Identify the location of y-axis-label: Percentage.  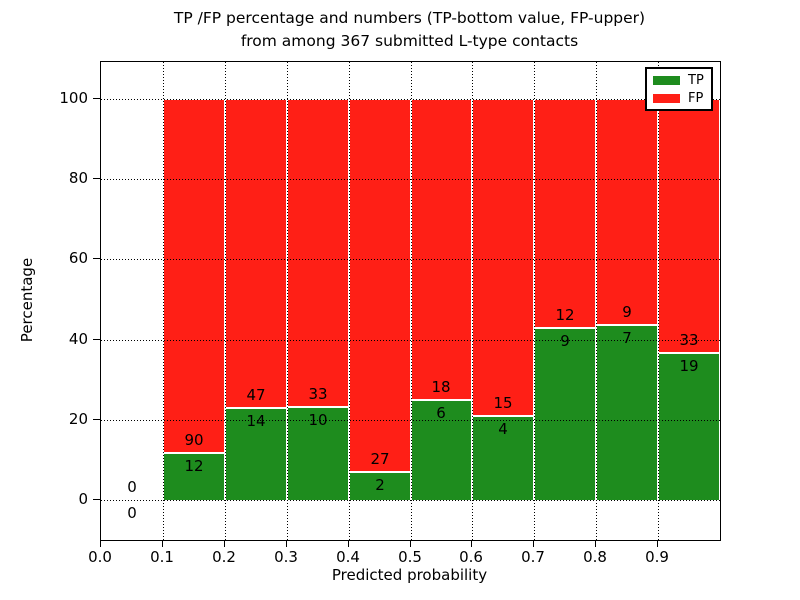
(27, 300).